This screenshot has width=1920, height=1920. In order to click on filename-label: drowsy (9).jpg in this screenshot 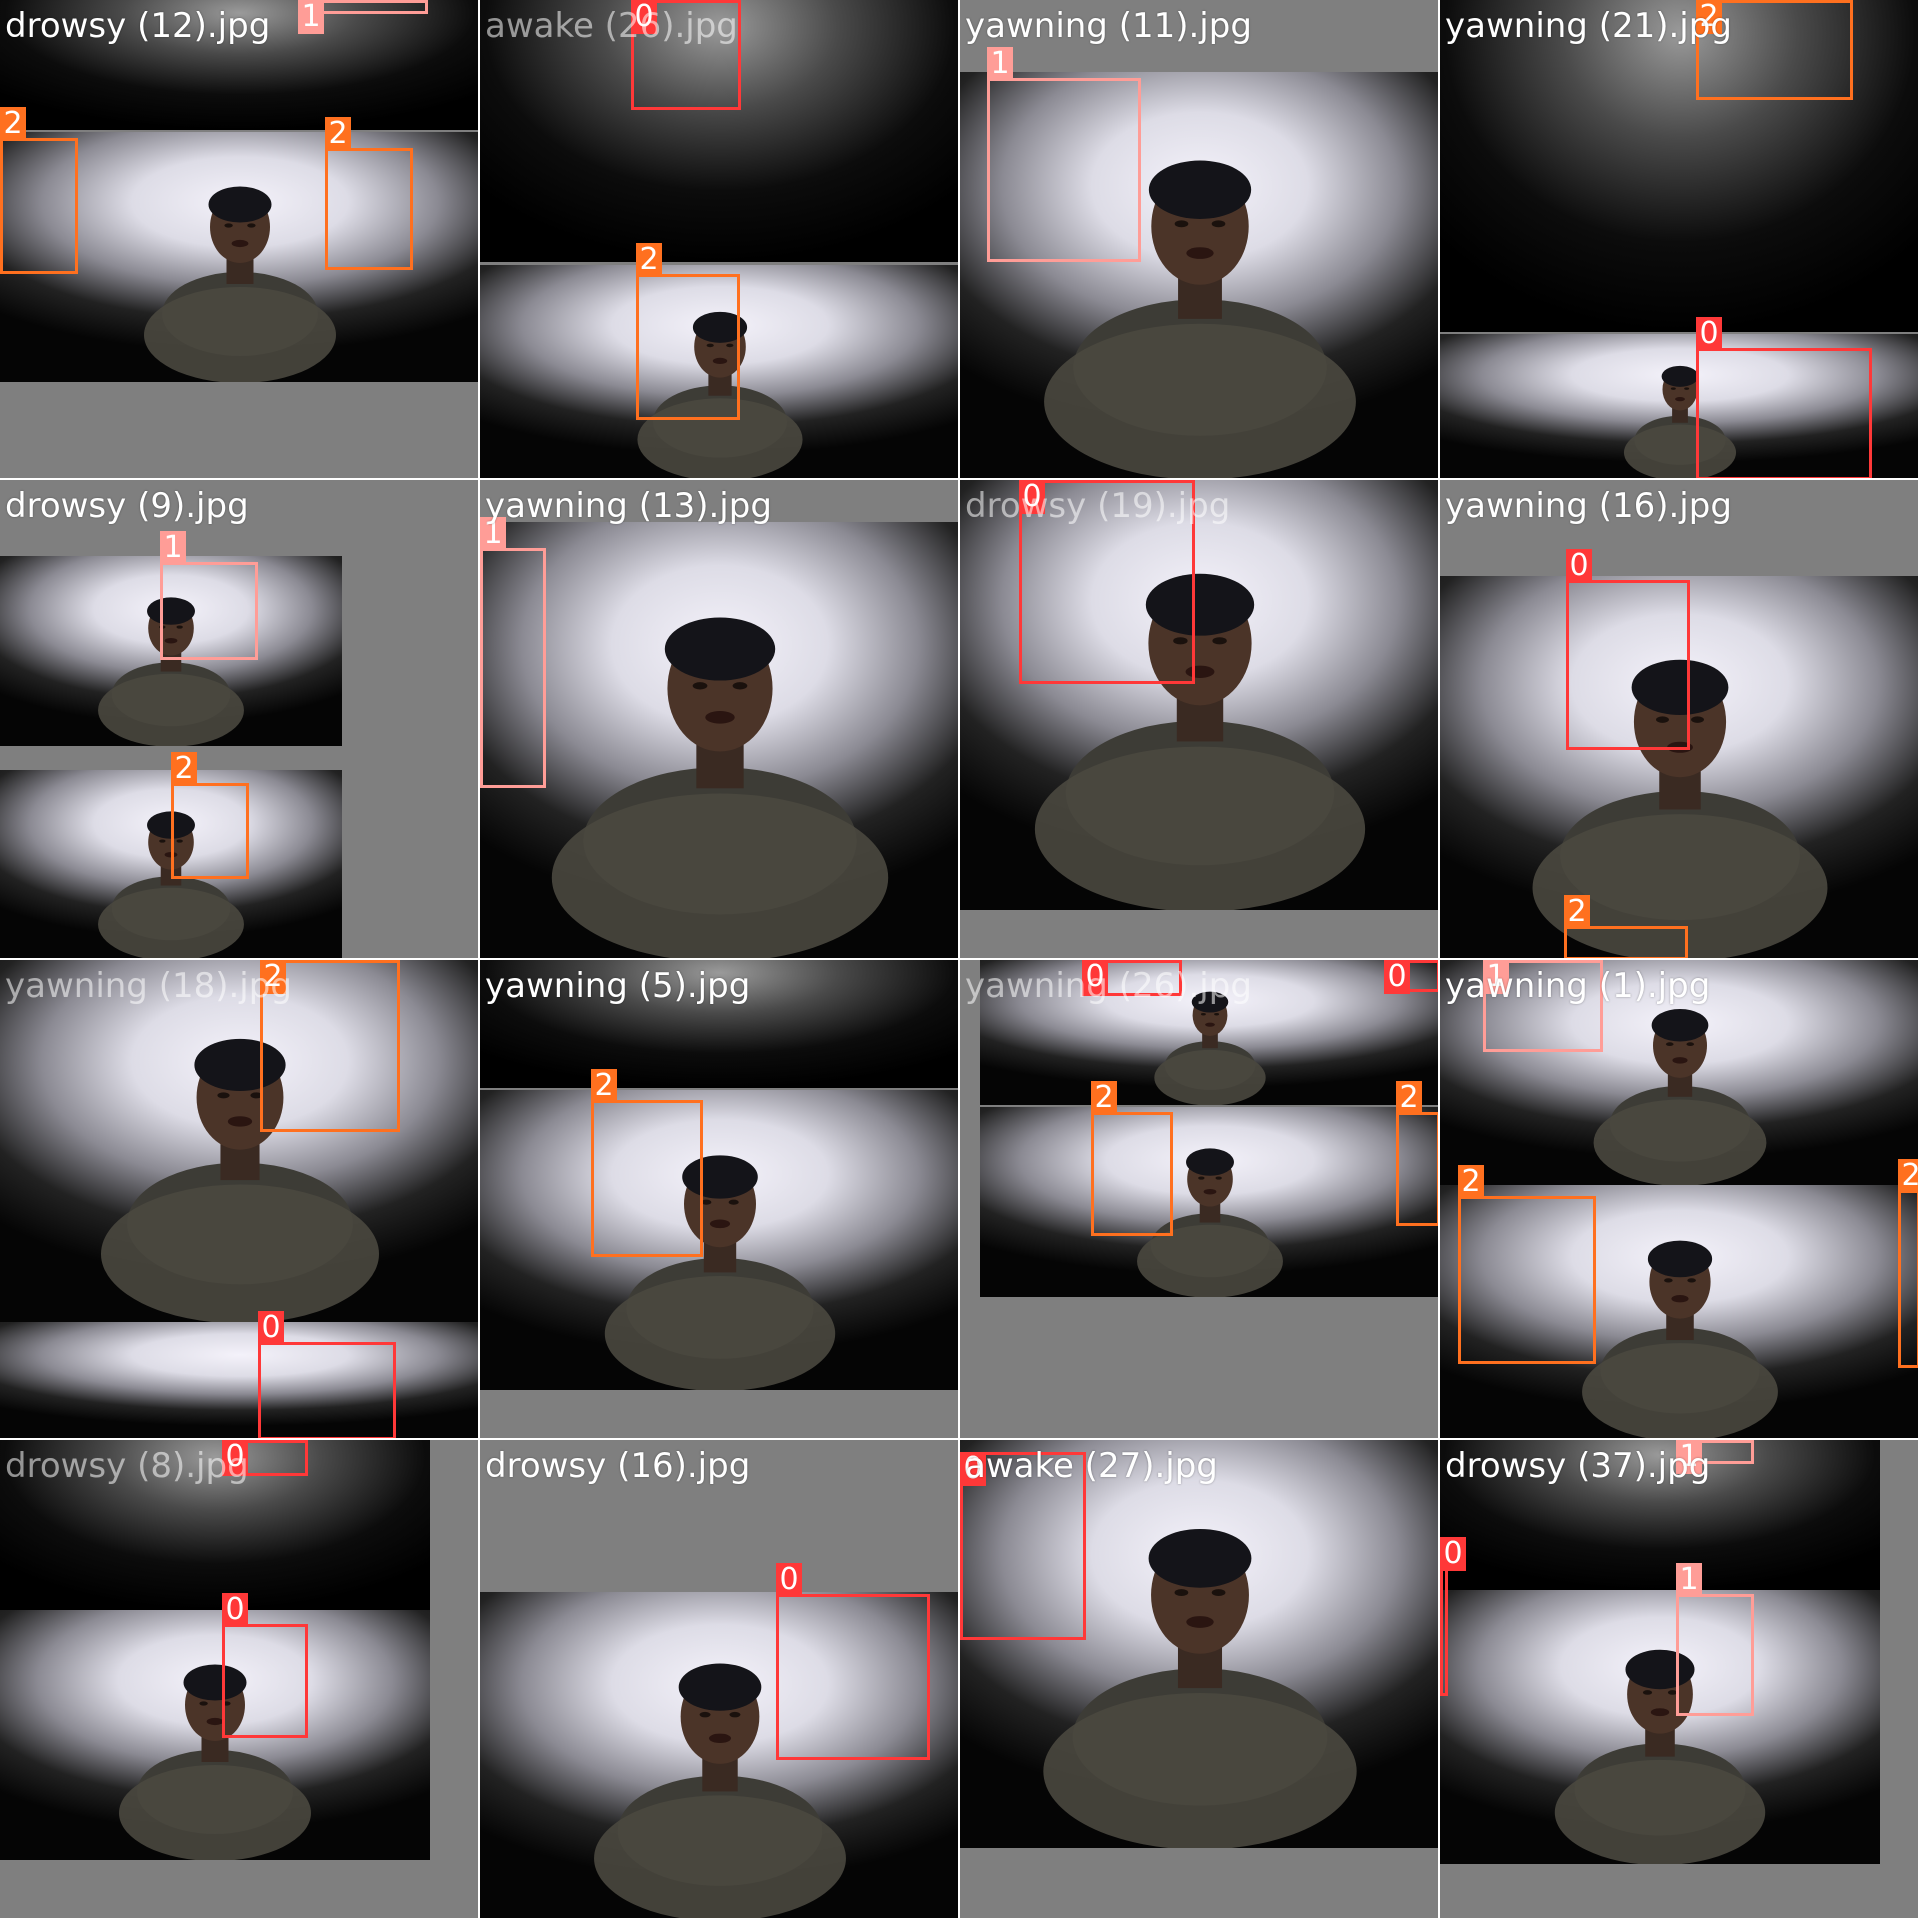, I will do `click(127, 506)`.